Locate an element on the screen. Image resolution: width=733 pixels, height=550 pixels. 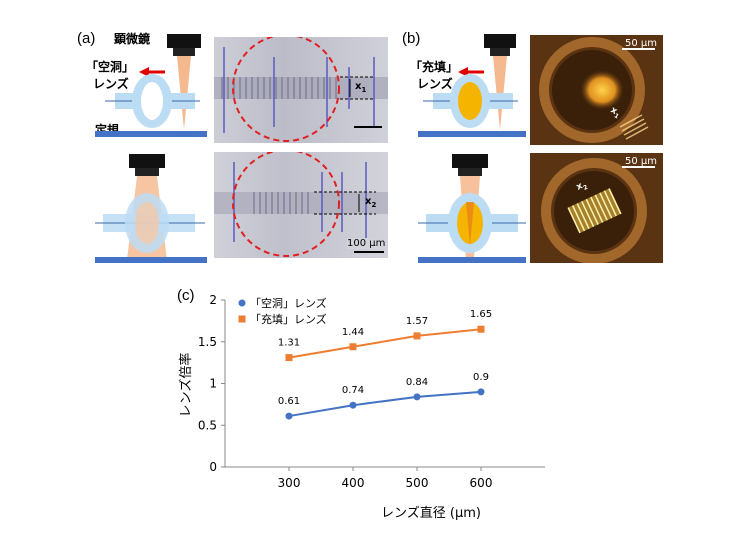
x-axis-label: レンズ直径 (µm) is located at coordinates (431, 513).